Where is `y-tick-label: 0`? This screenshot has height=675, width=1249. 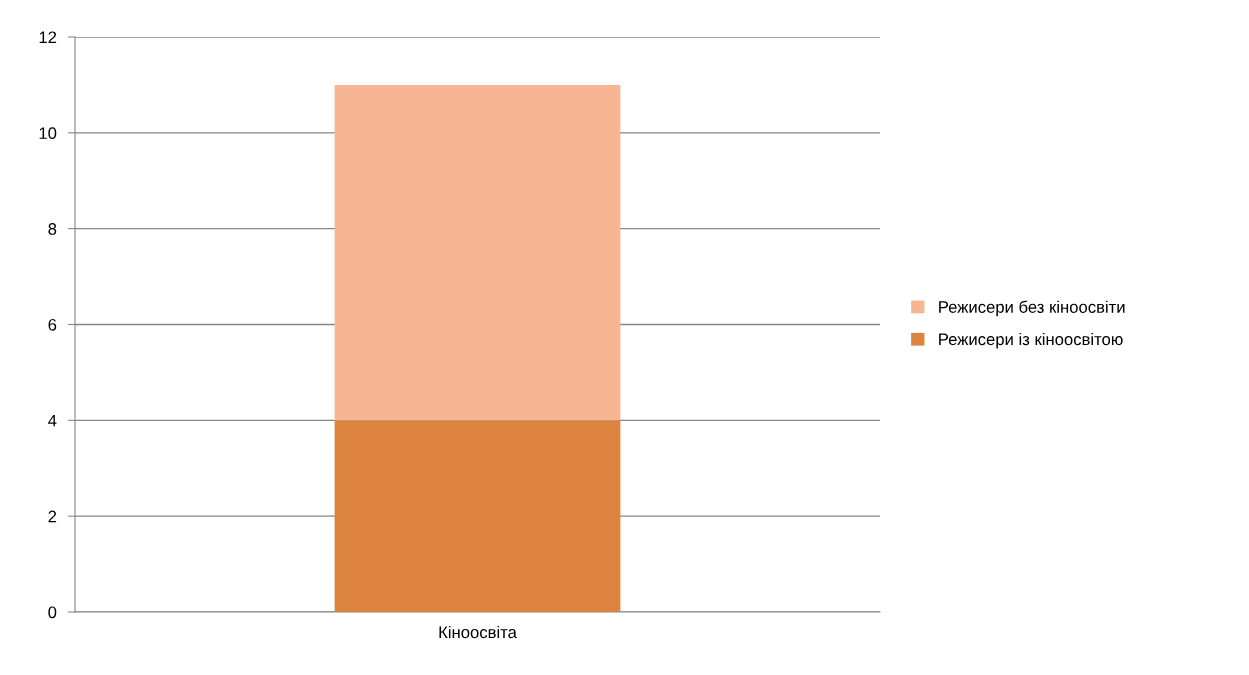 y-tick-label: 0 is located at coordinates (52, 612).